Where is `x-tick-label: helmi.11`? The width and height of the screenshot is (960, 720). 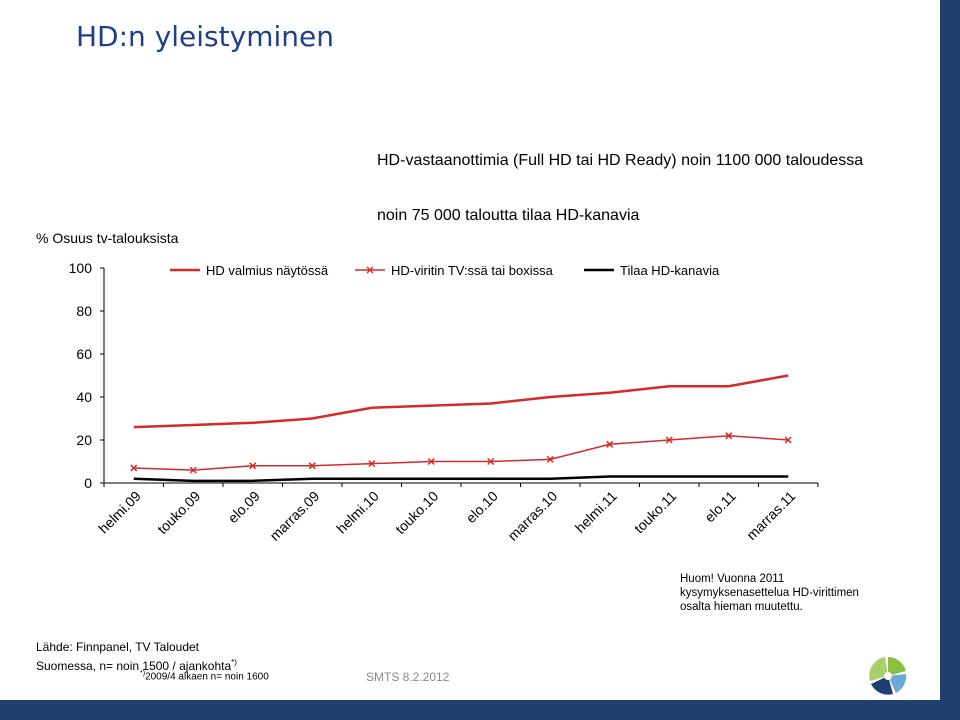 x-tick-label: helmi.11 is located at coordinates (596, 512).